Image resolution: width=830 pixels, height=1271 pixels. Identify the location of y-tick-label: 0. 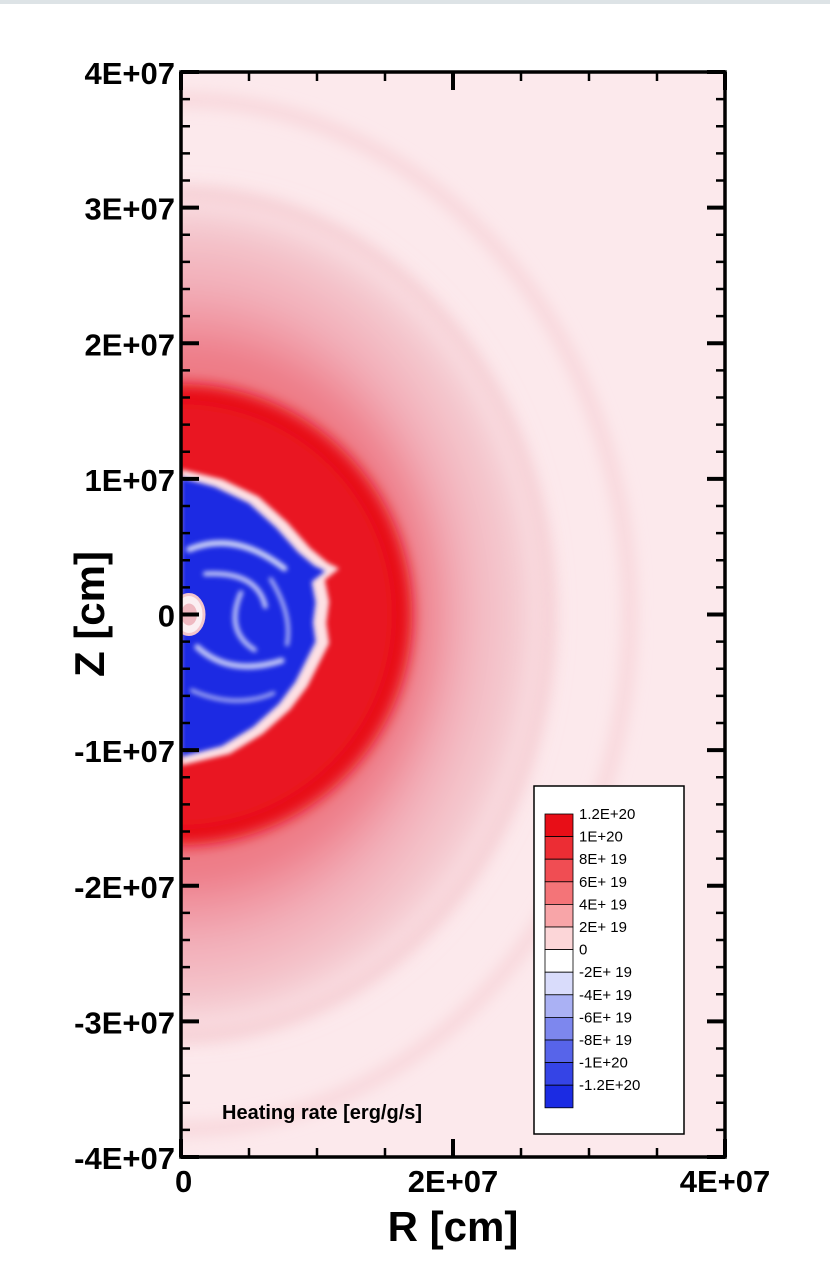
(166, 616).